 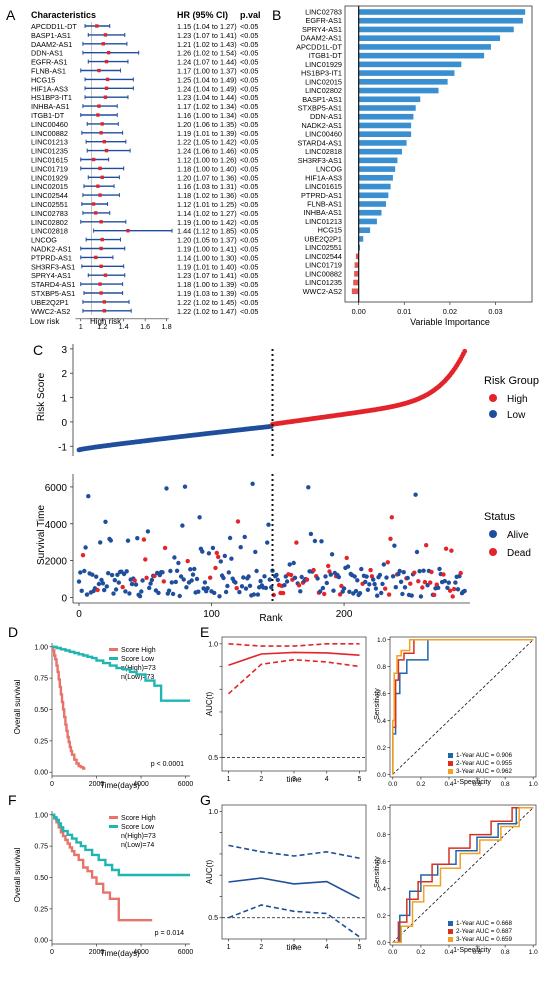 I want to click on forest-hr-text: 1.25 (1.04 to 1.49), so click(x=207, y=79).